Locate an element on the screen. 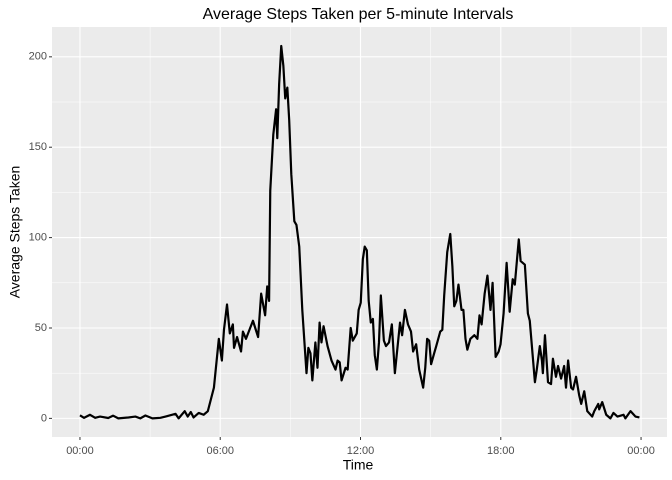  y-tick-label: 200 is located at coordinates (38, 57).